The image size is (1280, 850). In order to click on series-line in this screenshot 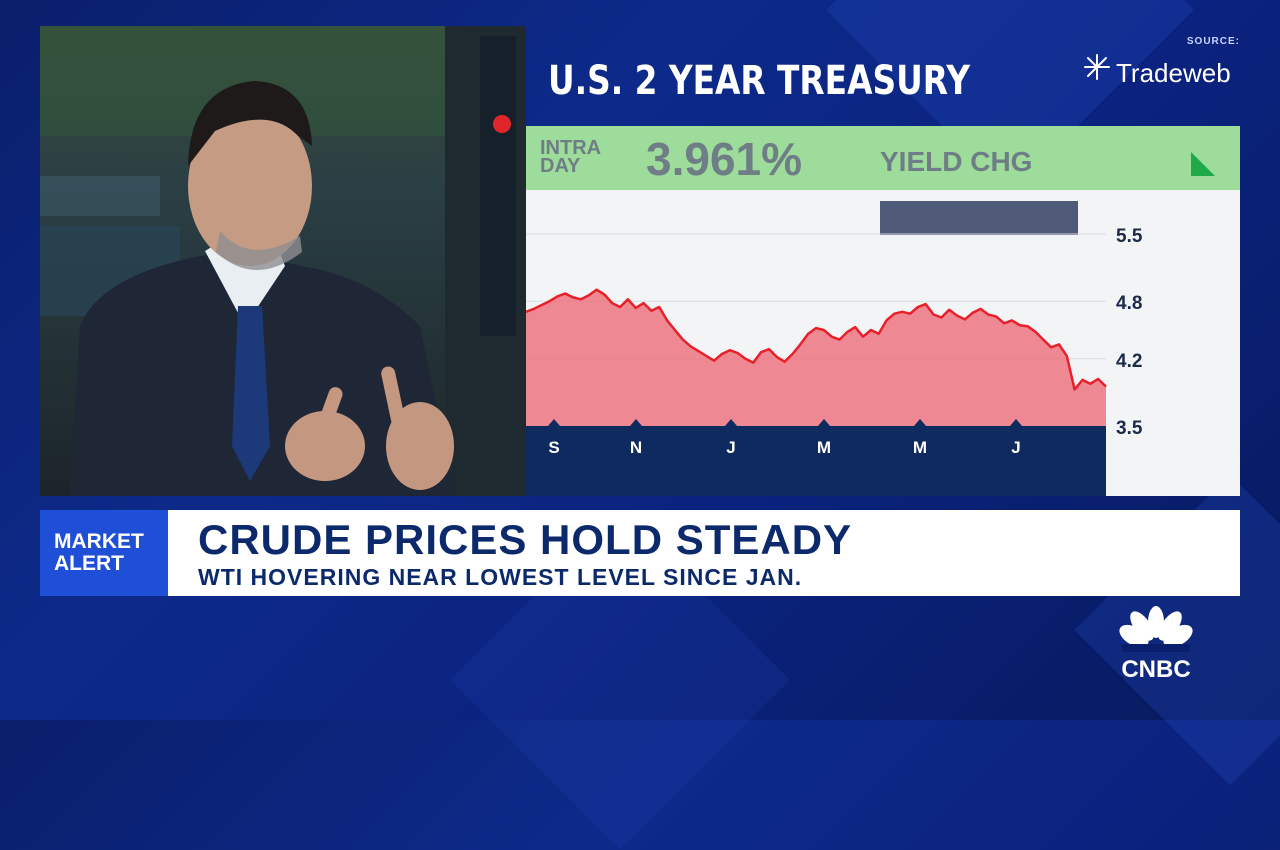, I will do `click(816, 339)`.